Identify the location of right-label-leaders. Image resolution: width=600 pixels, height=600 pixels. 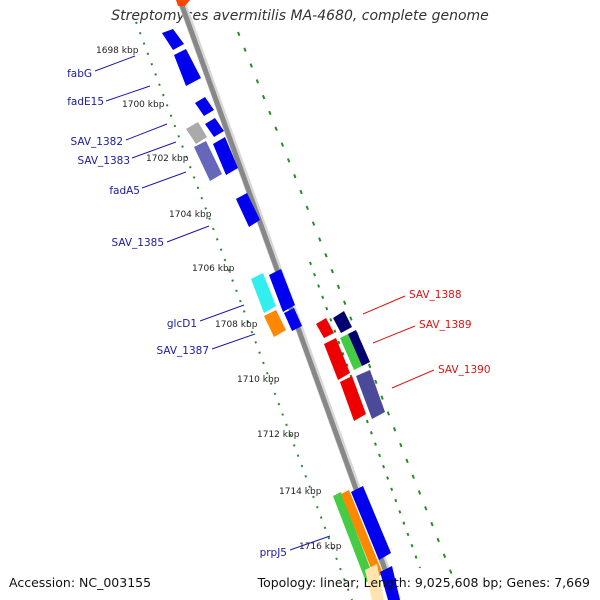
(398, 342).